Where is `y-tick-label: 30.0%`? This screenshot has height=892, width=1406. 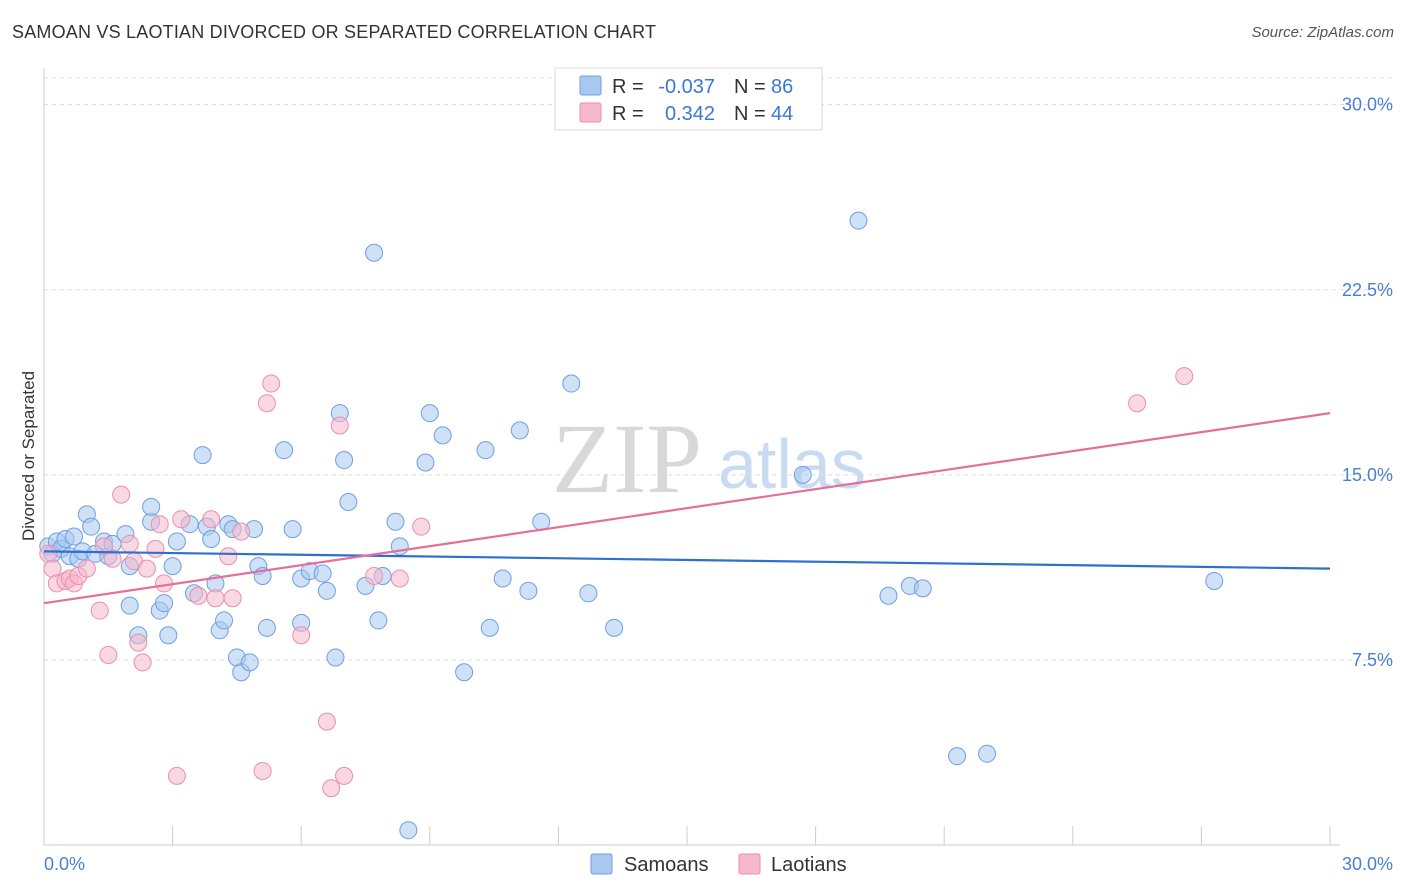 y-tick-label: 30.0% is located at coordinates (1367, 105).